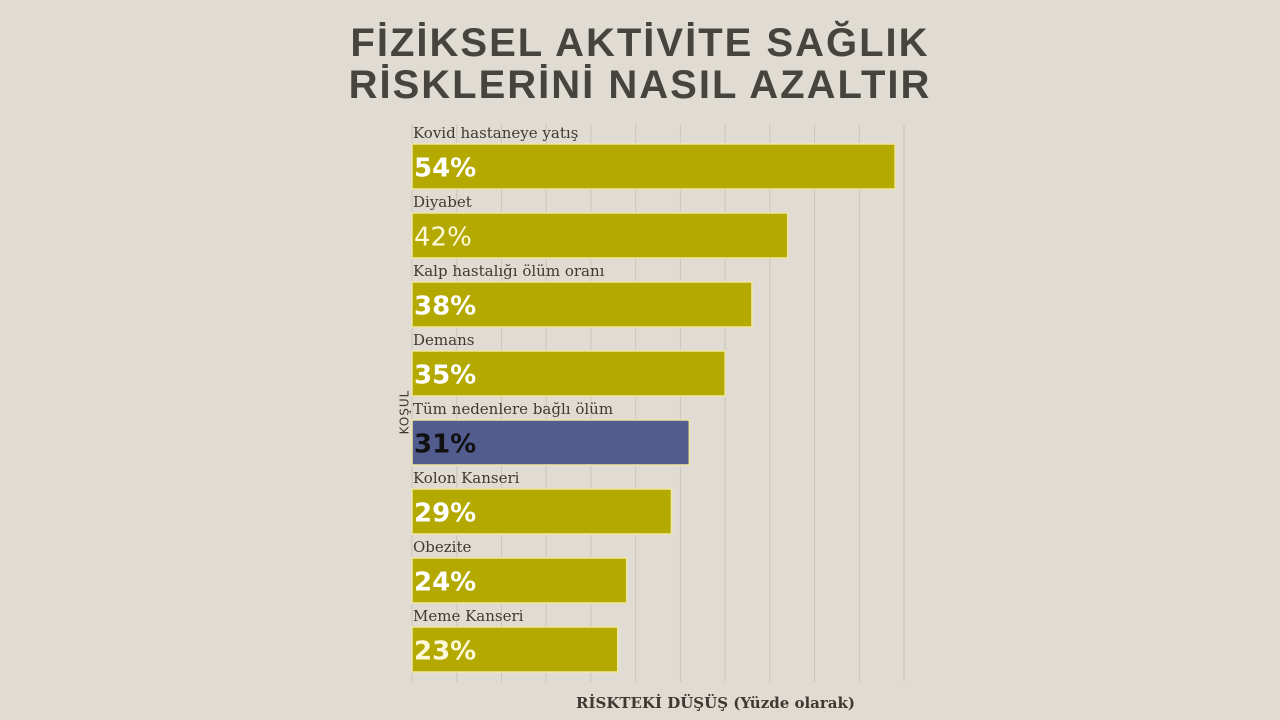 Image resolution: width=1280 pixels, height=720 pixels. Describe the element at coordinates (640, 85) in the screenshot. I see `title-line-2: RİSKLERİNİ NASIL AZALTIR` at that location.